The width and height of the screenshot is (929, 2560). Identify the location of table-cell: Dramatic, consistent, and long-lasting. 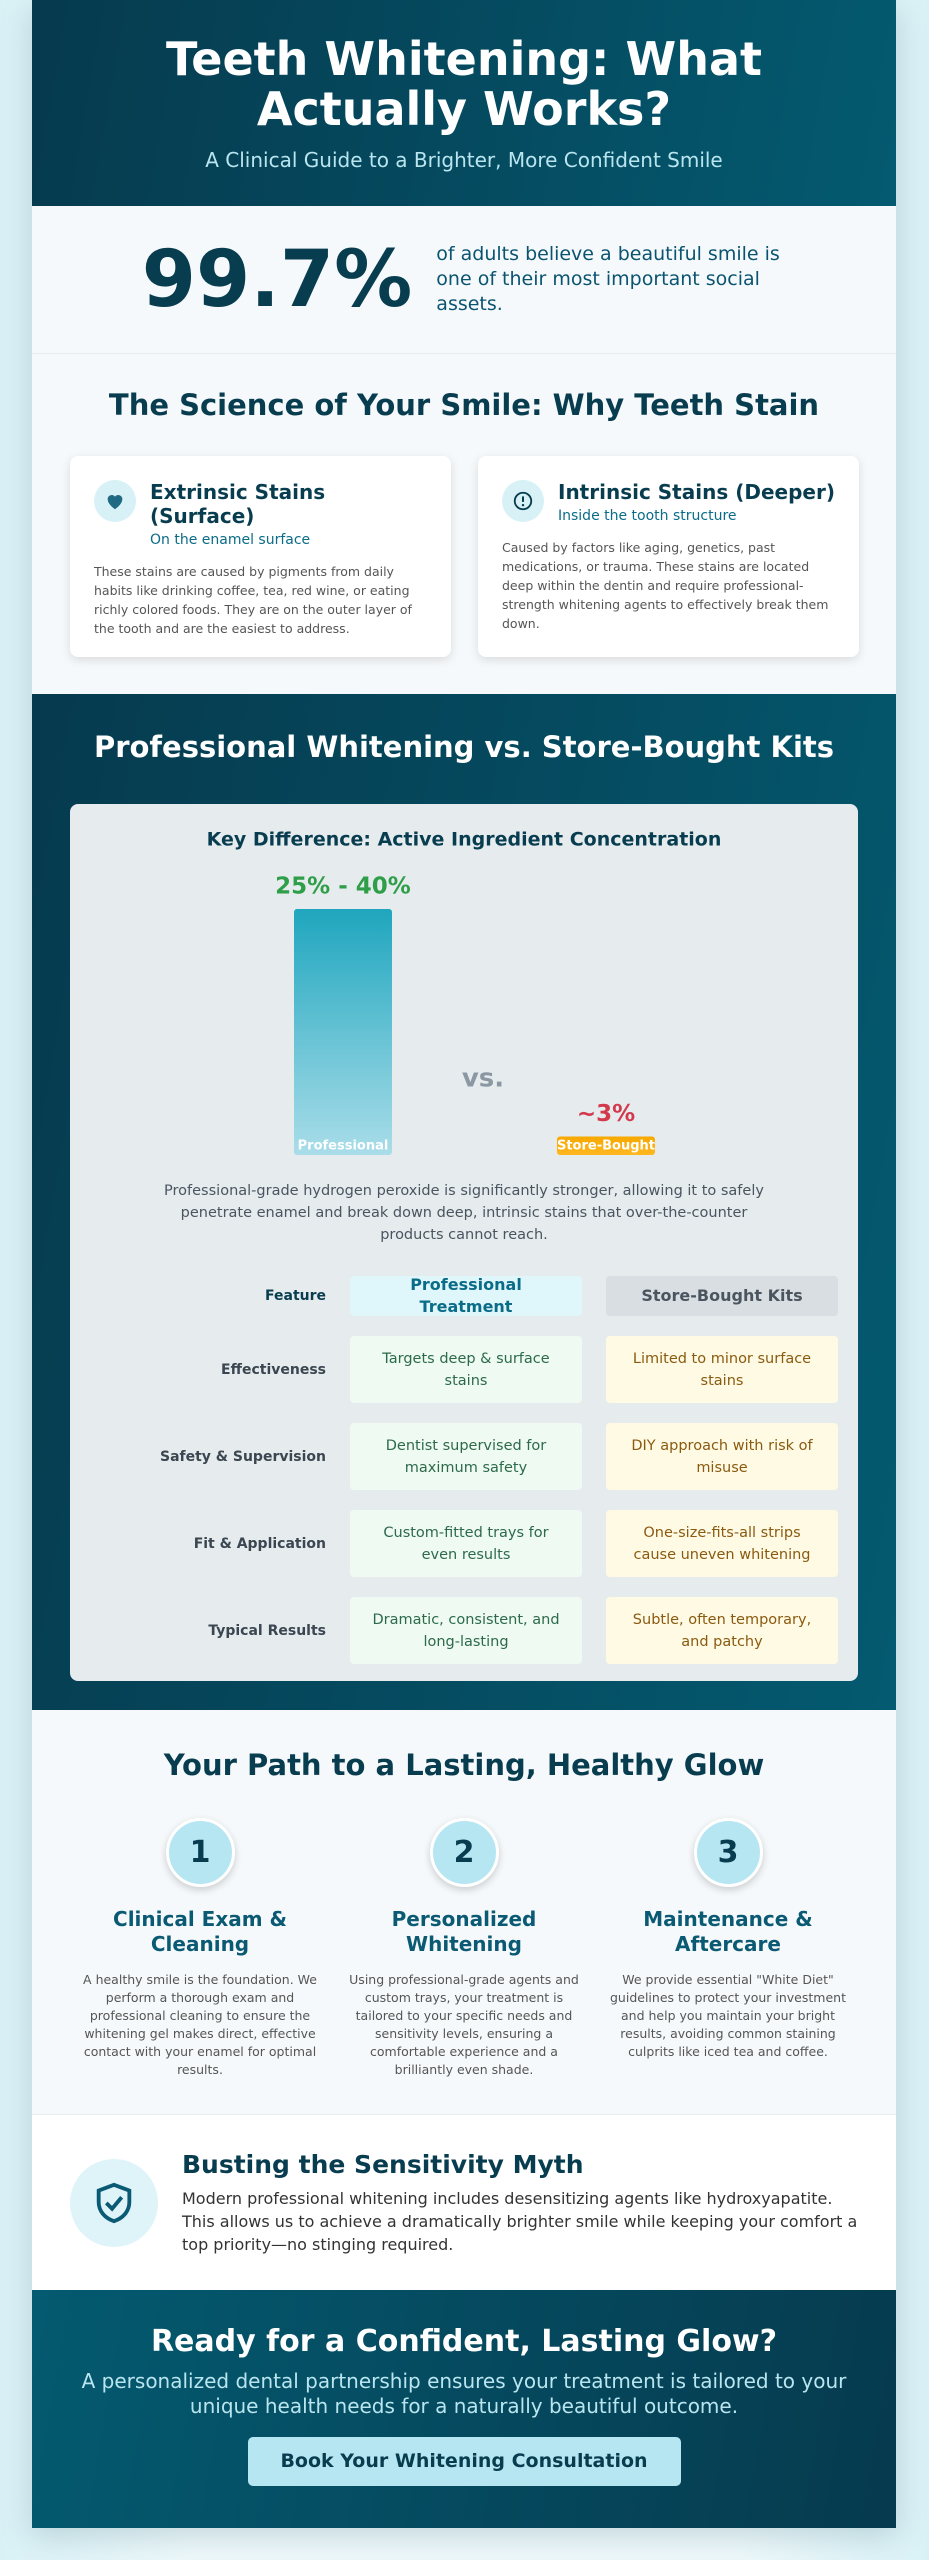
(466, 1630).